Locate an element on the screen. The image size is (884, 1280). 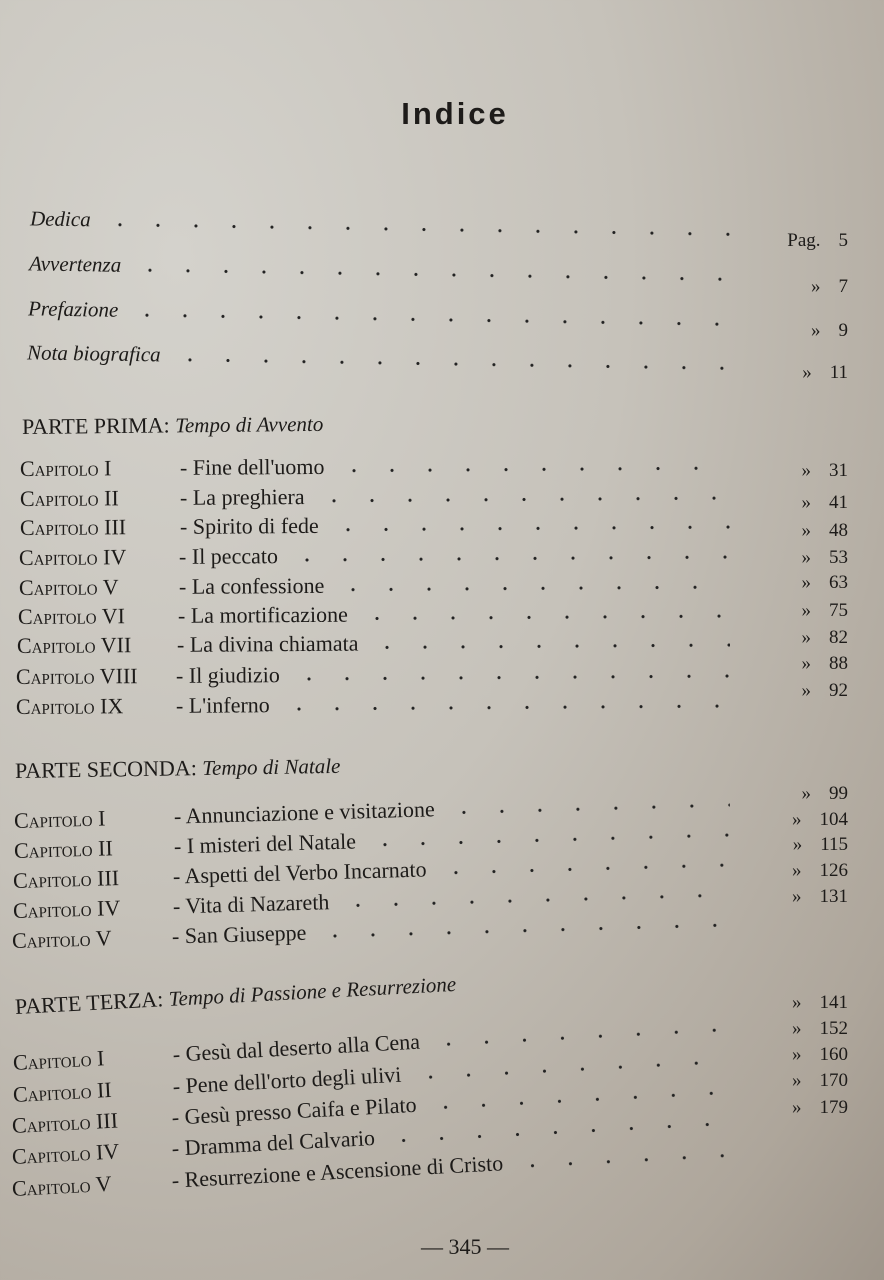
chapter-entry: Capitolo IX - L'inferno is located at coordinates (378, 704).